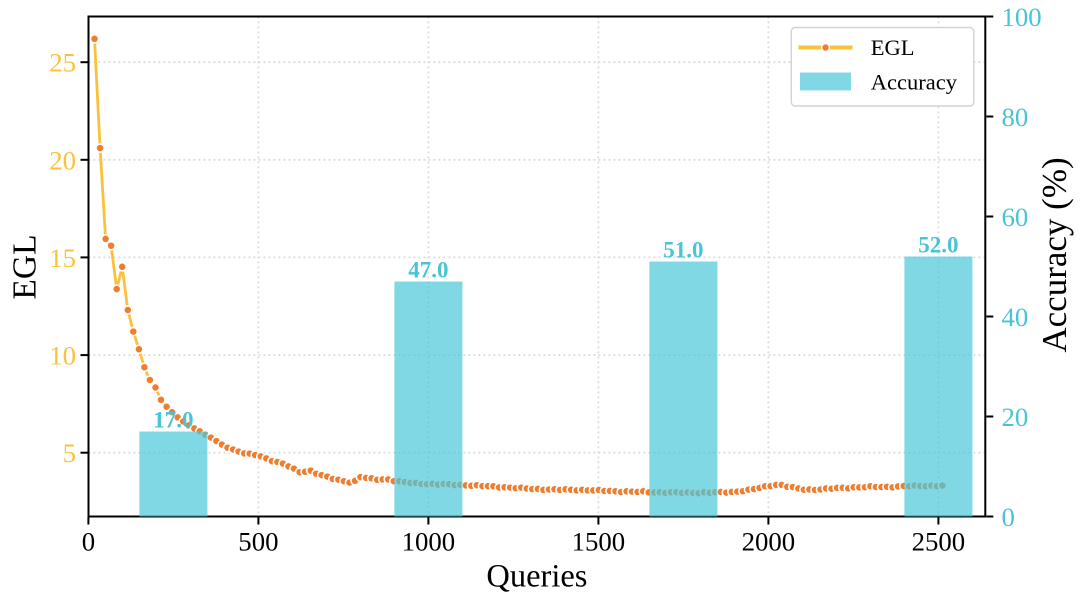 This screenshot has width=1080, height=598. Describe the element at coordinates (62, 258) in the screenshot. I see `svg-text: 15` at that location.